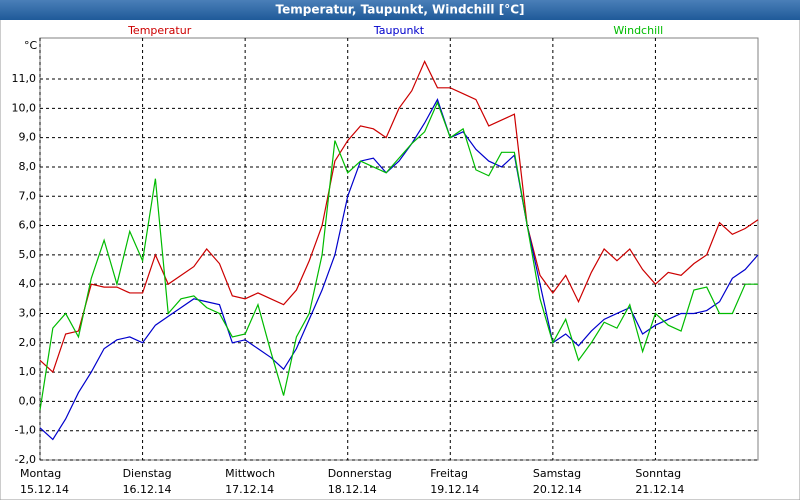 The width and height of the screenshot is (800, 500). Describe the element at coordinates (249, 489) in the screenshot. I see `x-tick-date: 17.12.14` at that location.